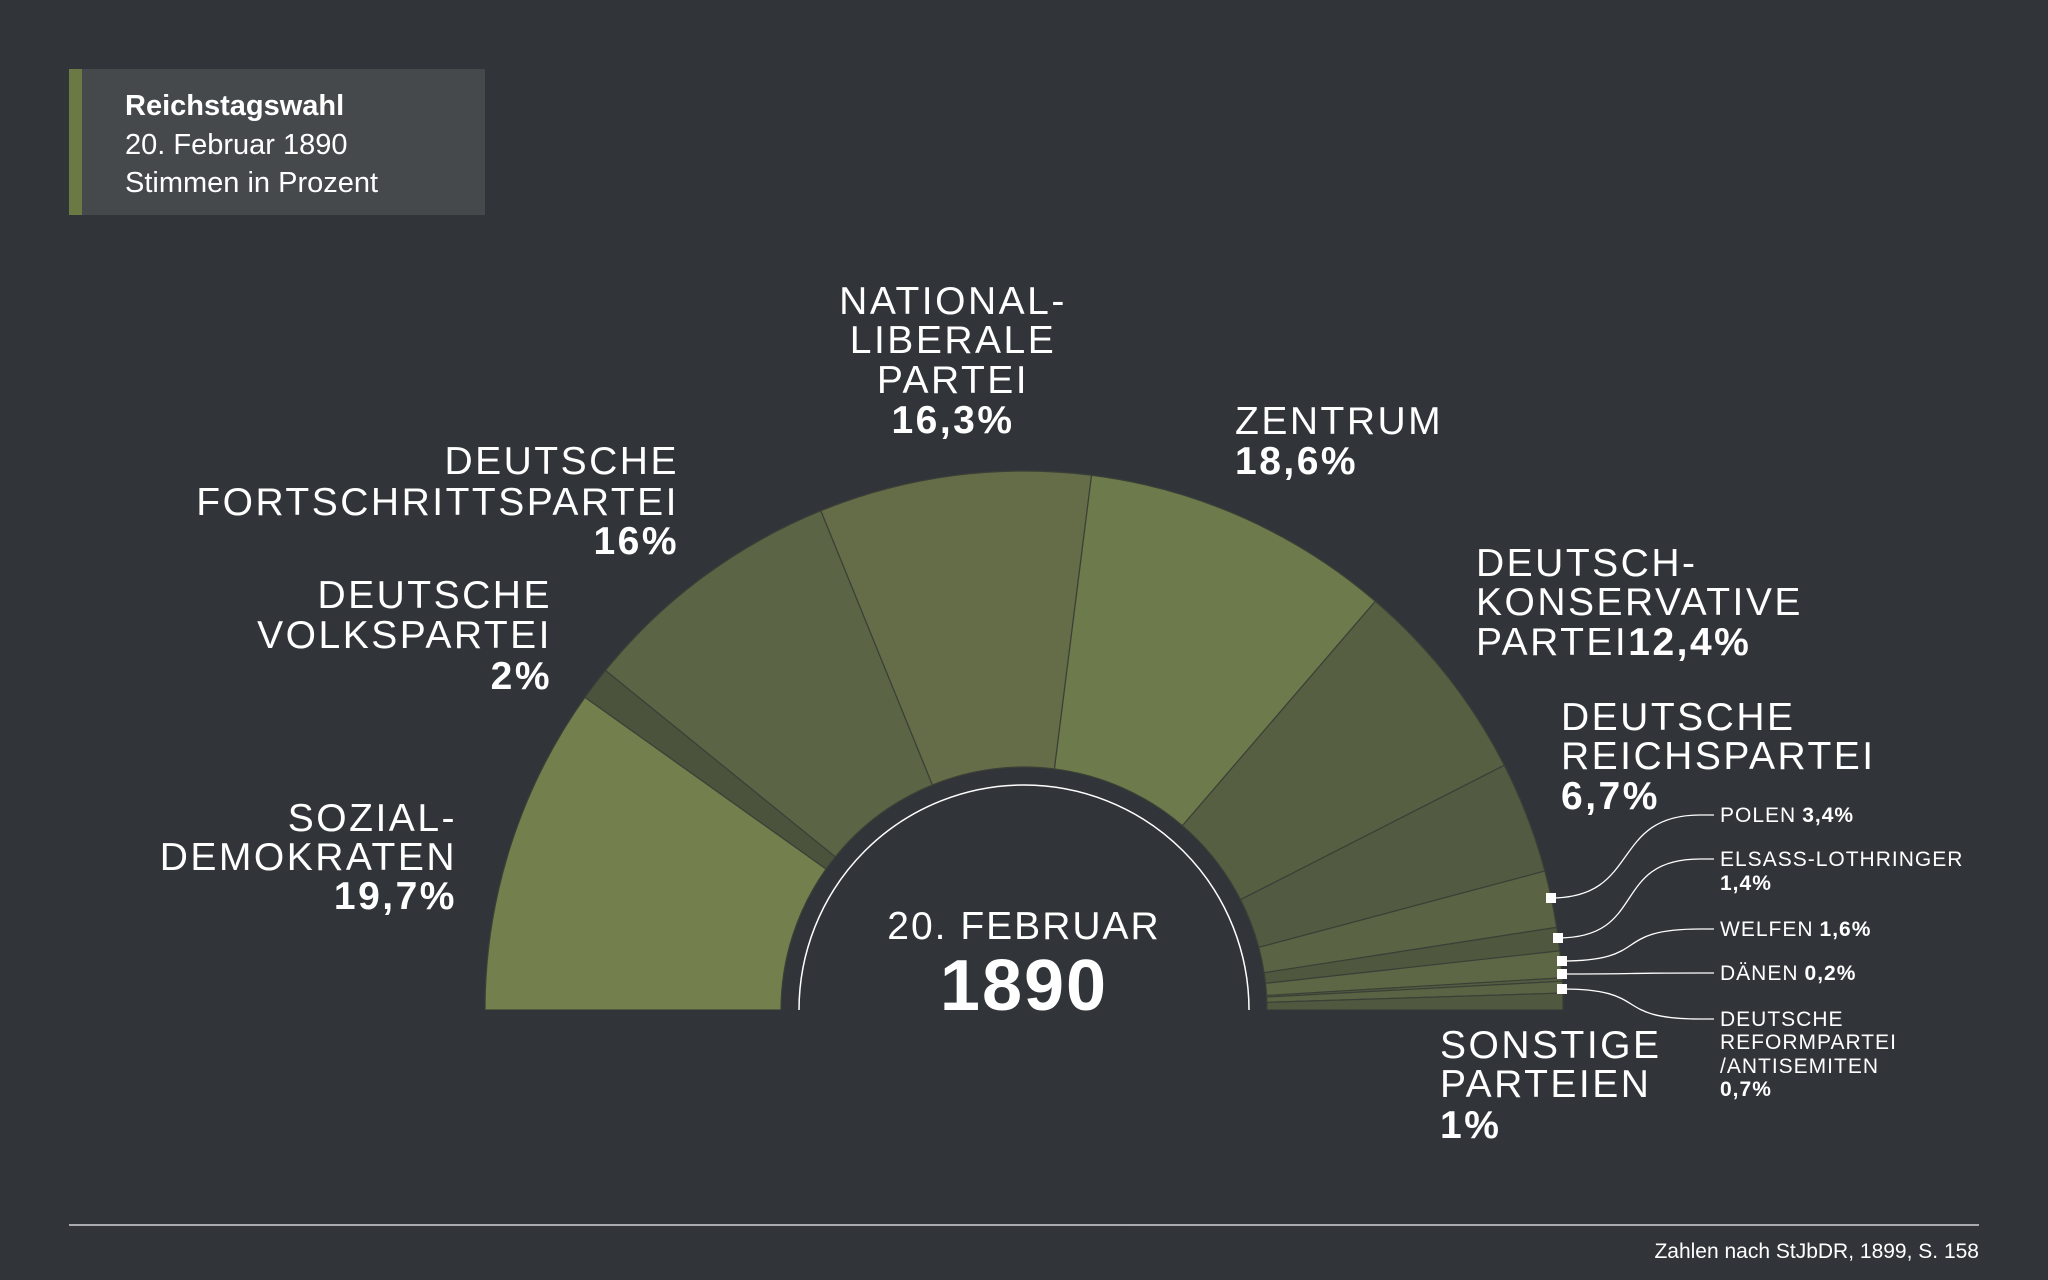 This screenshot has width=2048, height=1280. I want to click on value-label: 16,3%, so click(952, 420).